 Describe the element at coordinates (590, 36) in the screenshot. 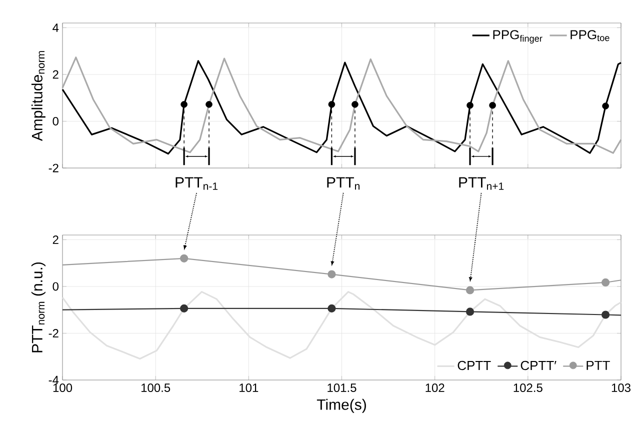

I see `legend-label: PPG$_{toe}$` at that location.